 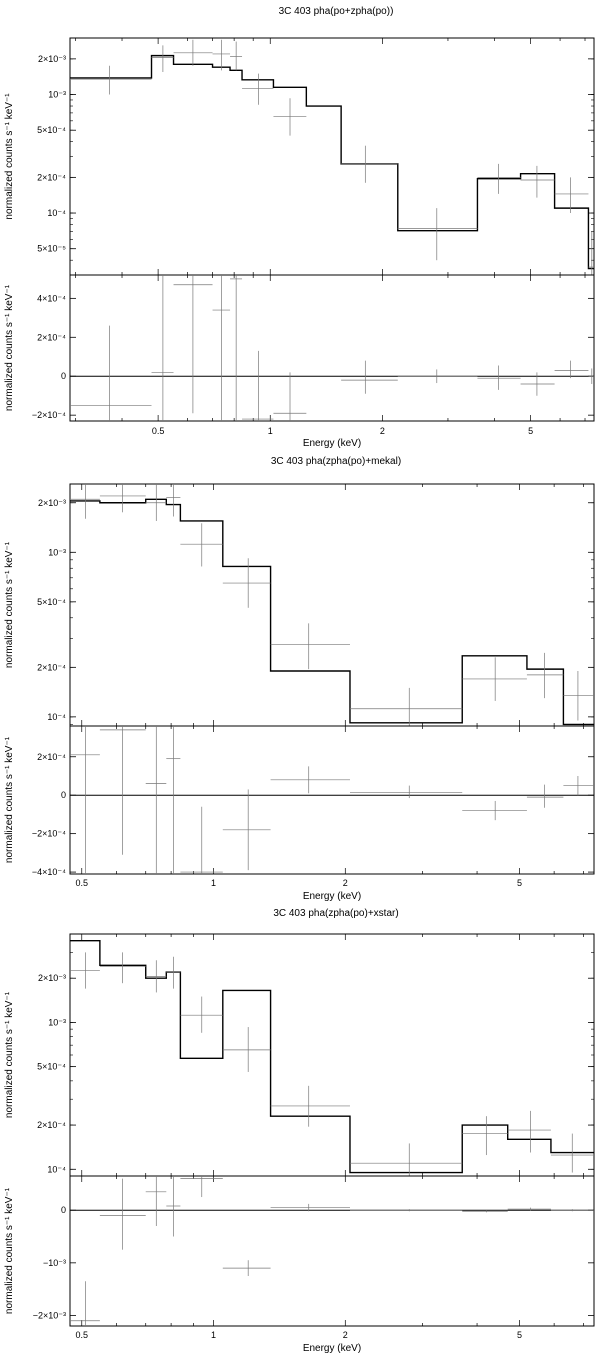 I want to click on chart-title: 3C 403 pha(zpha(po)+mekal), so click(x=336, y=461).